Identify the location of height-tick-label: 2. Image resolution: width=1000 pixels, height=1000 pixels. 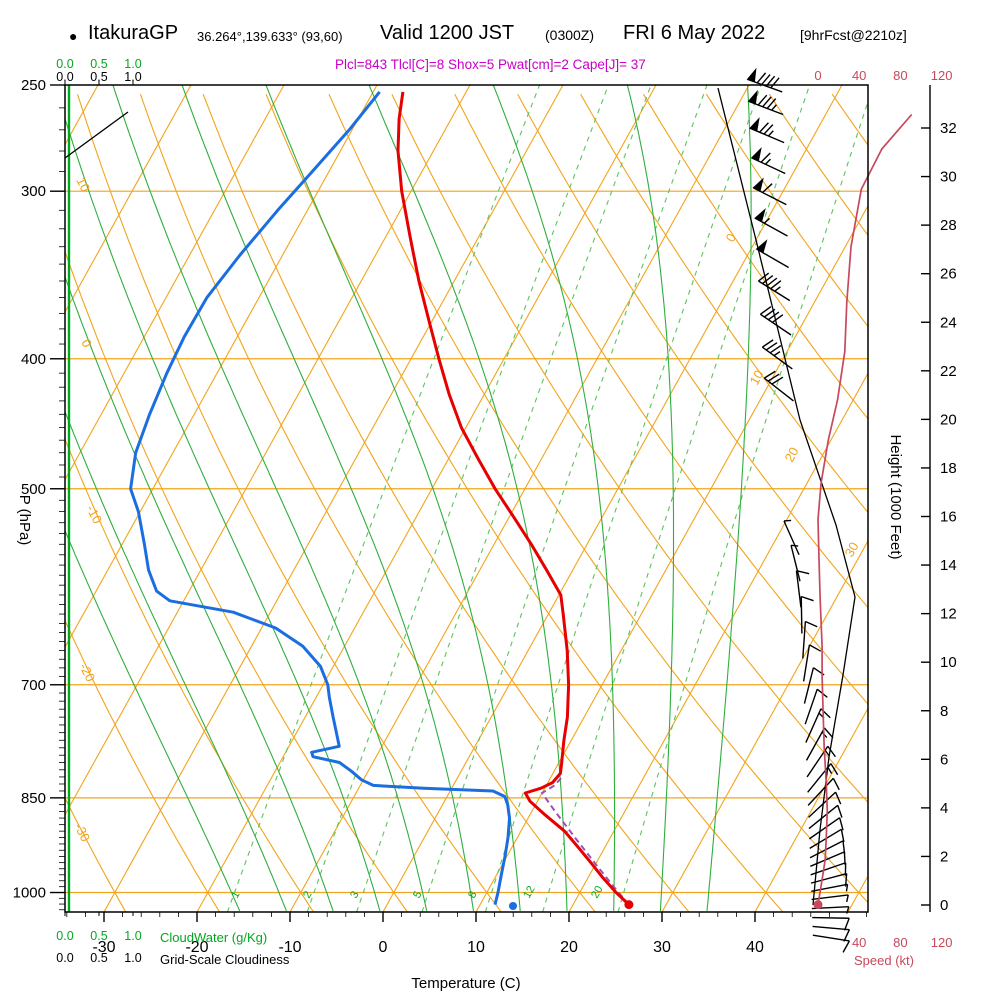
(944, 856).